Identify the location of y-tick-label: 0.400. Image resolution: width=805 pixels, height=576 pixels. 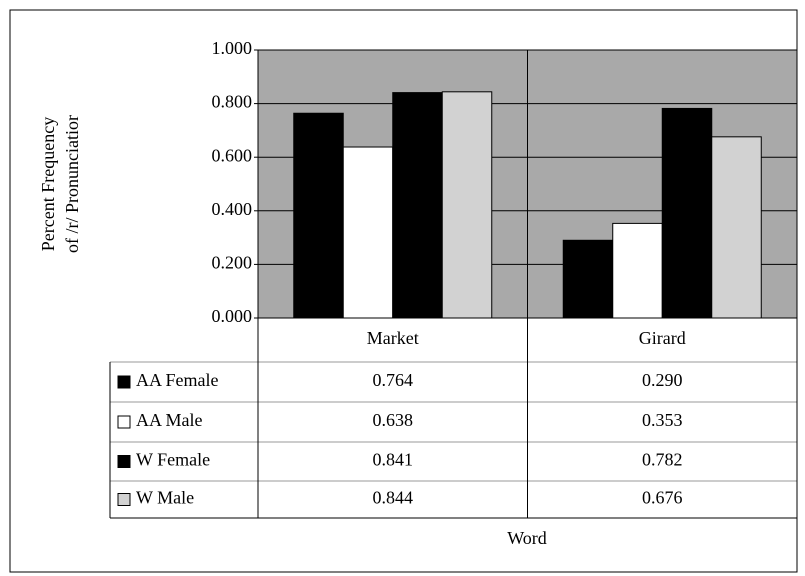
(232, 209).